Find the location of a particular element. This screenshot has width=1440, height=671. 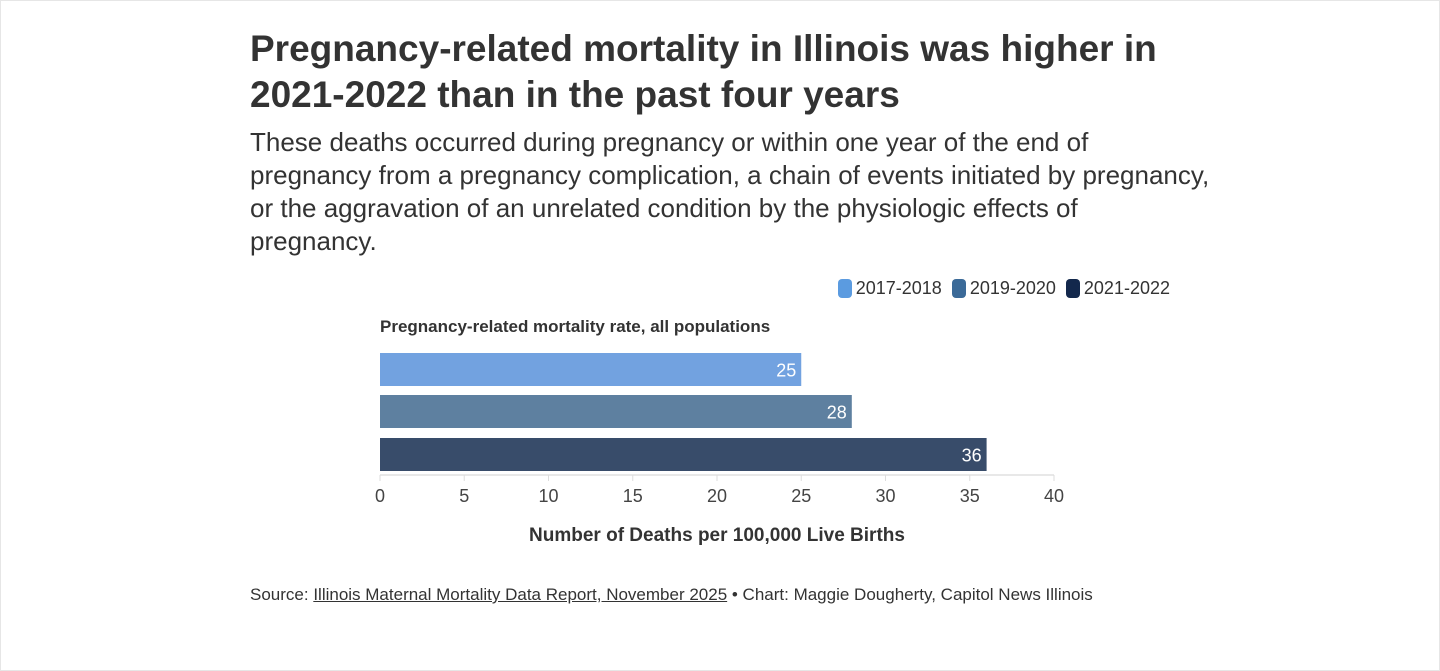

x-tick-label: 10 is located at coordinates (548, 496).